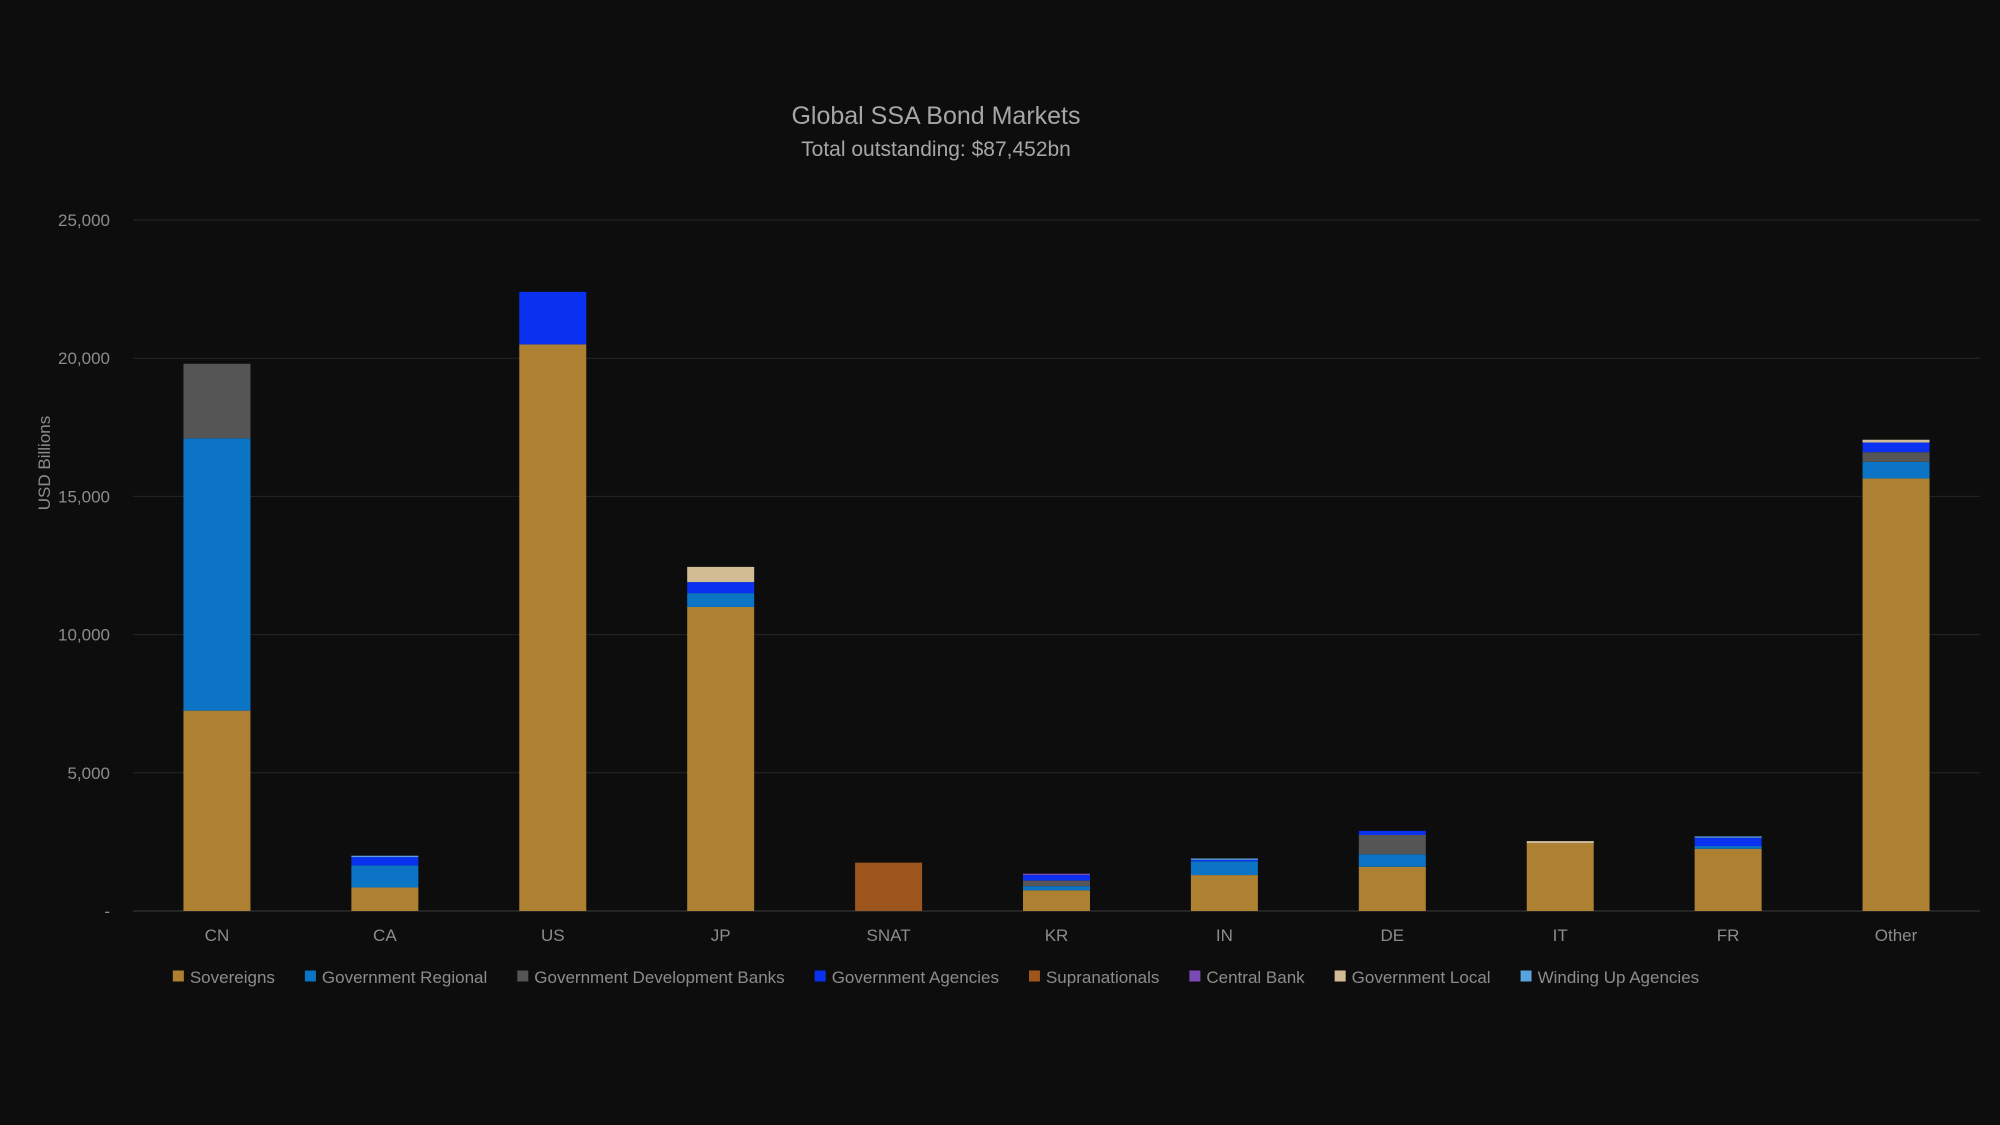 The height and width of the screenshot is (1125, 2000). What do you see at coordinates (84, 635) in the screenshot?
I see `y-tick-label: 10,000` at bounding box center [84, 635].